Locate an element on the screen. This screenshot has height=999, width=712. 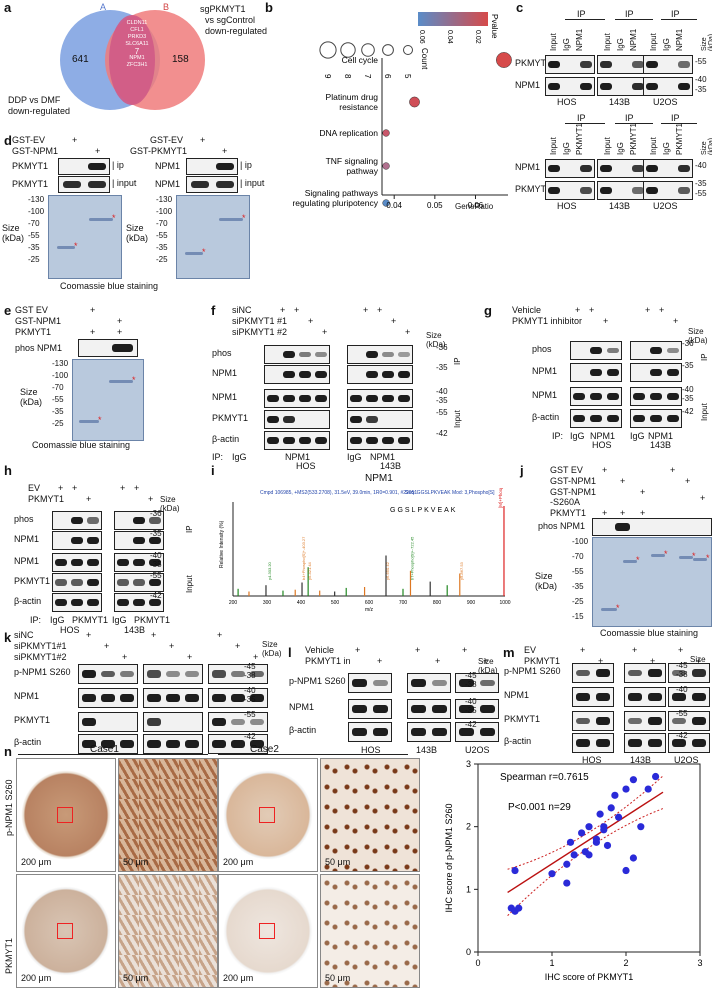
mw-marker: -36 is located at coordinates (156, 513).